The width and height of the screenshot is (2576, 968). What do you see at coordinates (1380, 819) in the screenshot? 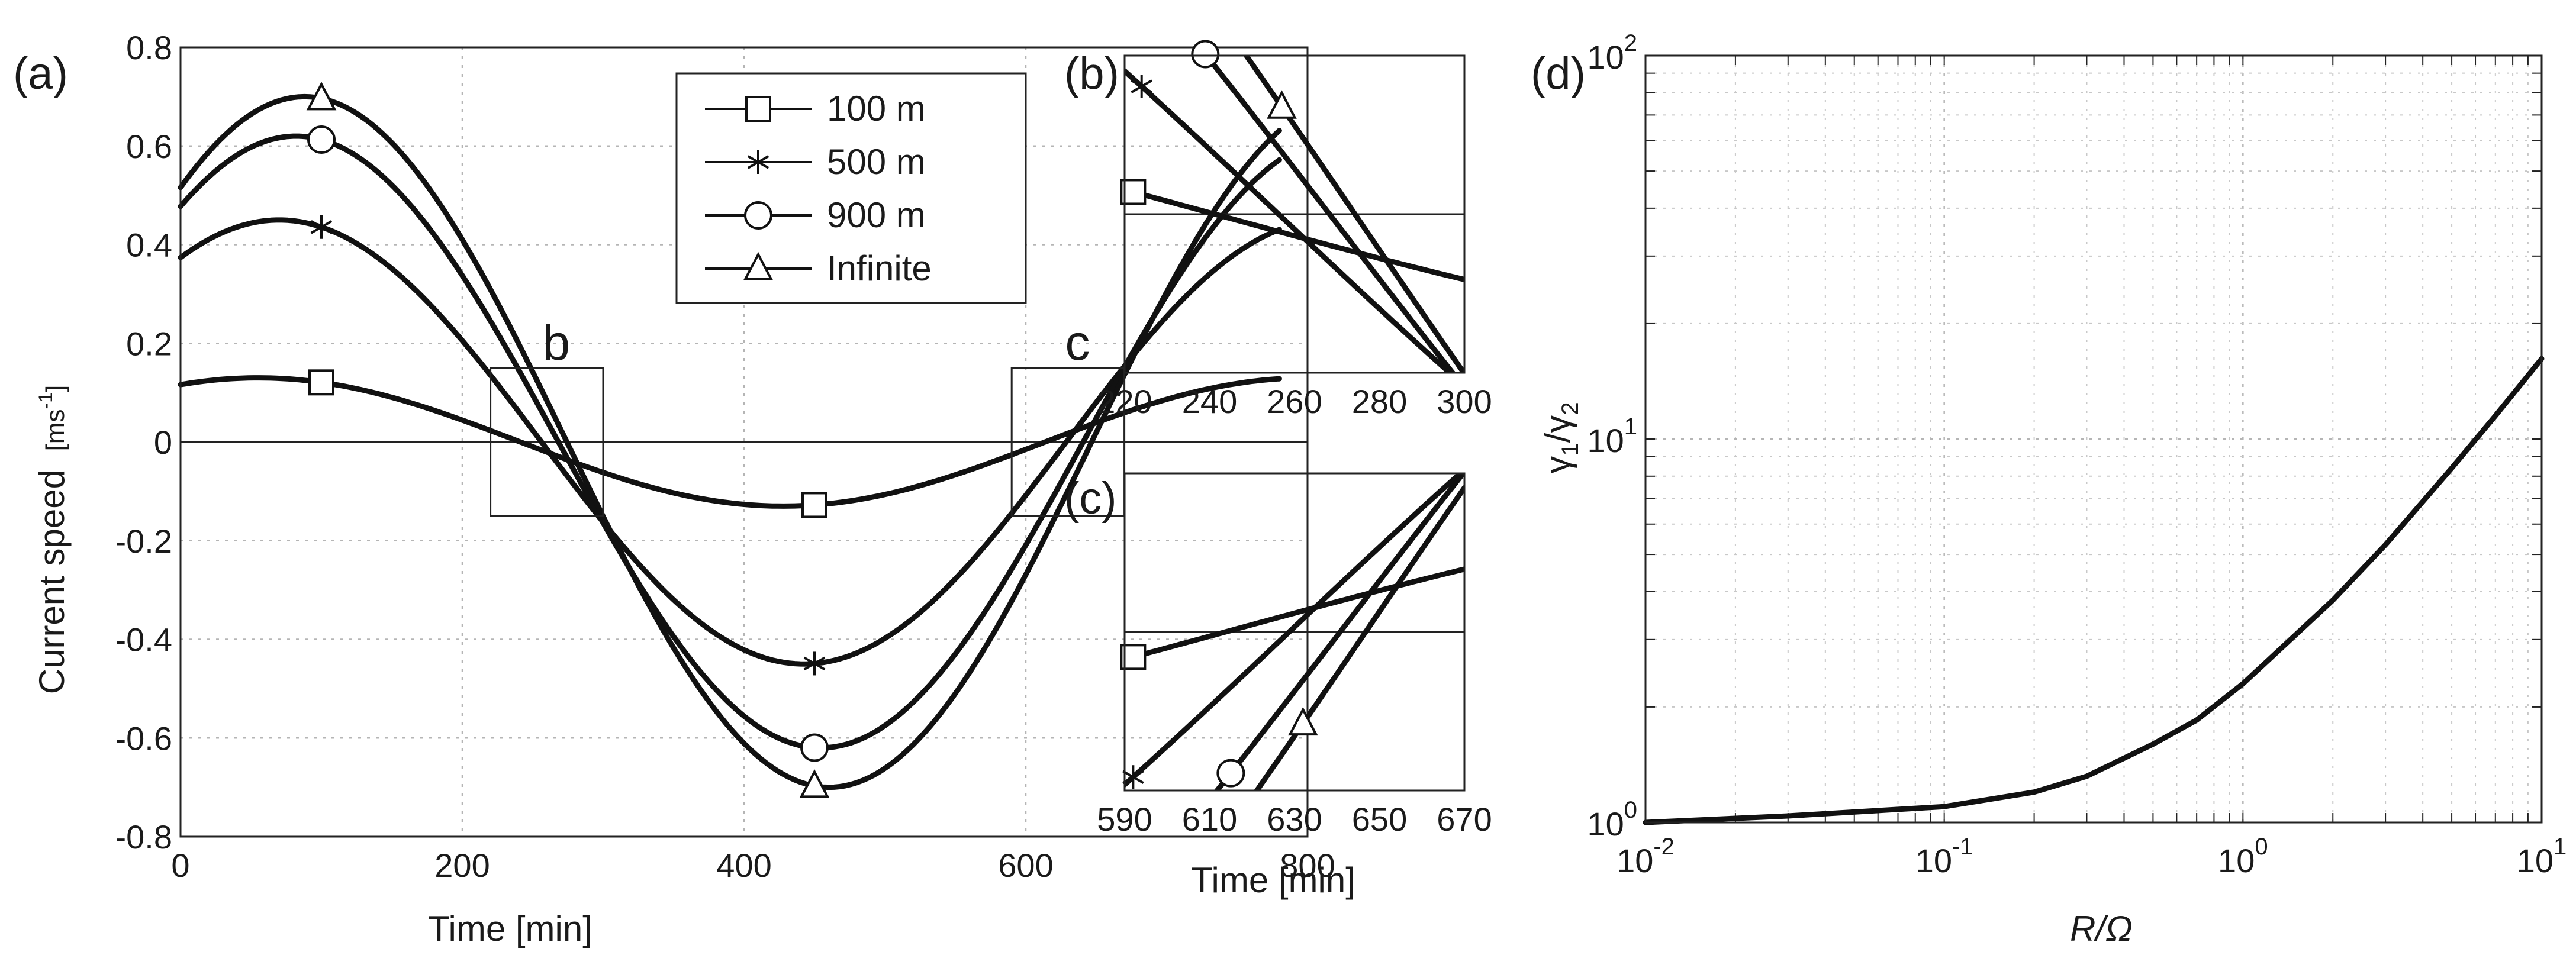
I see `panel-c-xtick: 650` at bounding box center [1380, 819].